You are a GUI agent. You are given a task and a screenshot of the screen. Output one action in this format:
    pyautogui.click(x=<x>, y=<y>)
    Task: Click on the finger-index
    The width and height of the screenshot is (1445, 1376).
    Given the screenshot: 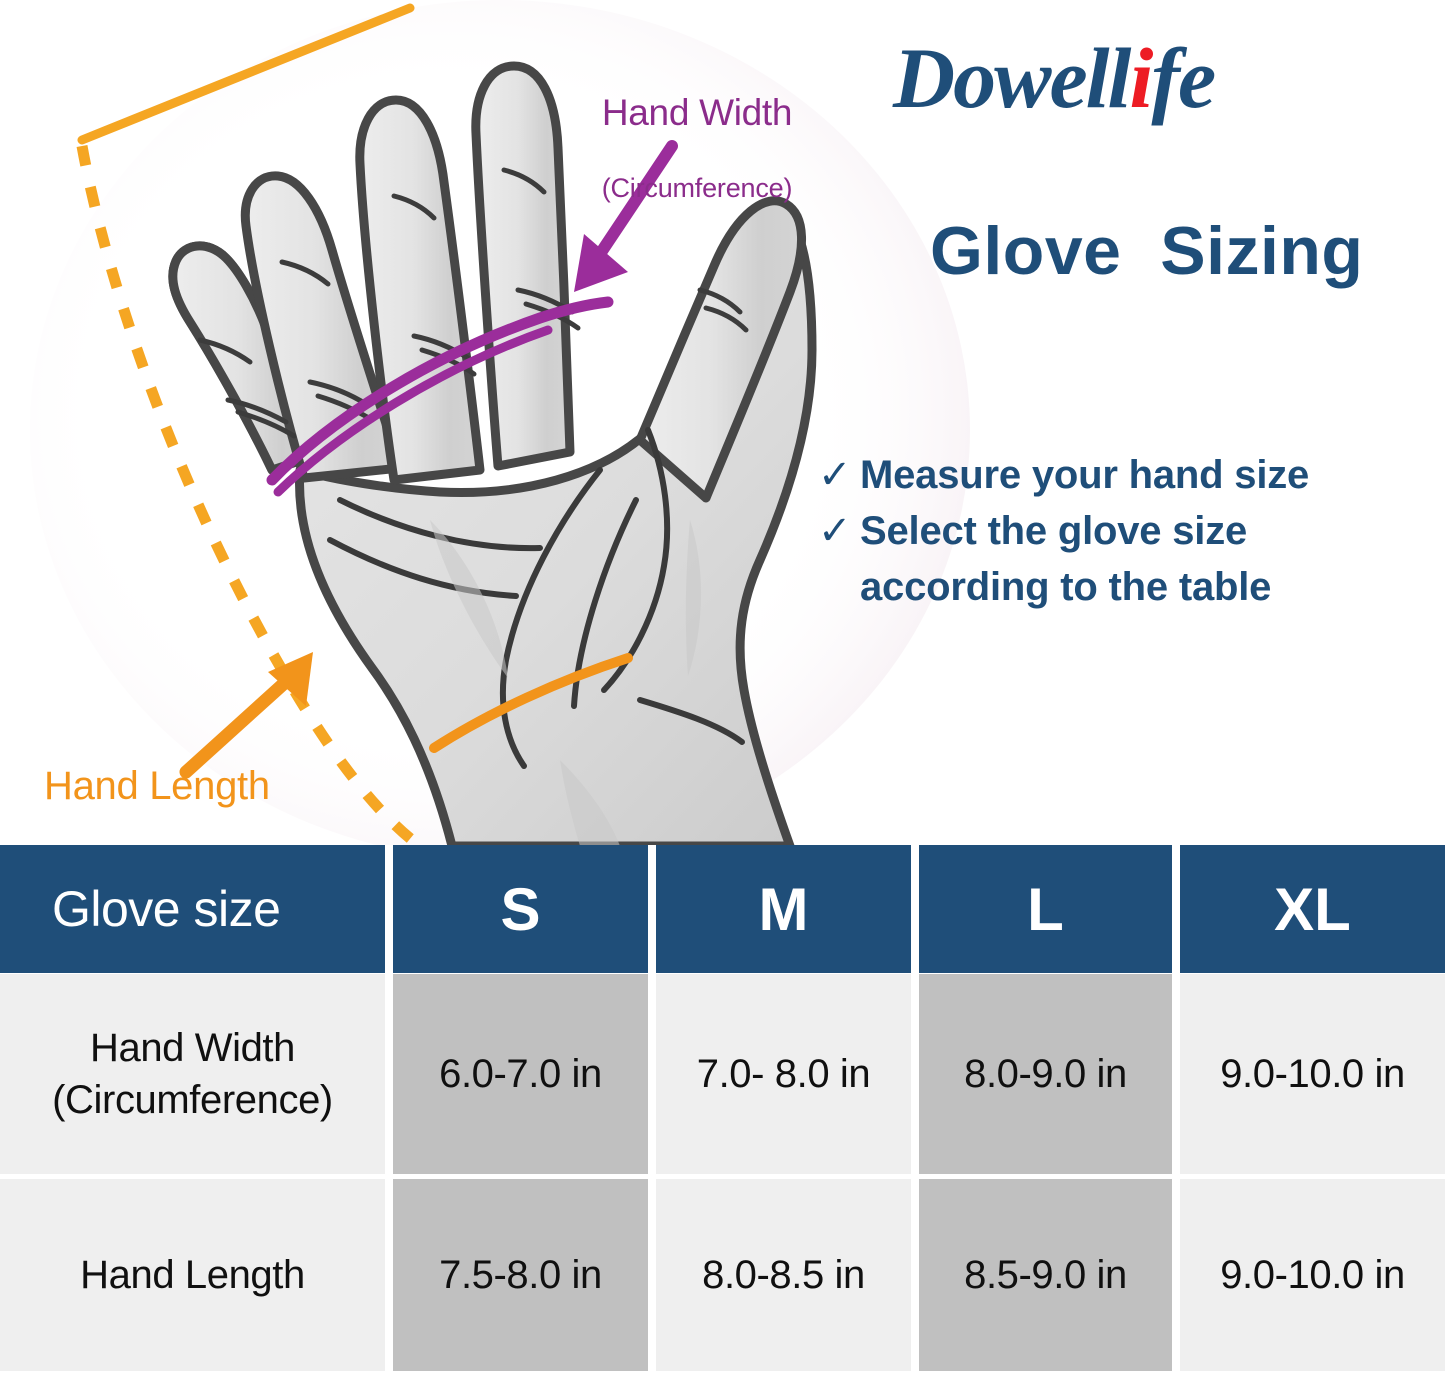 What is the action you would take?
    pyautogui.click(x=523, y=266)
    